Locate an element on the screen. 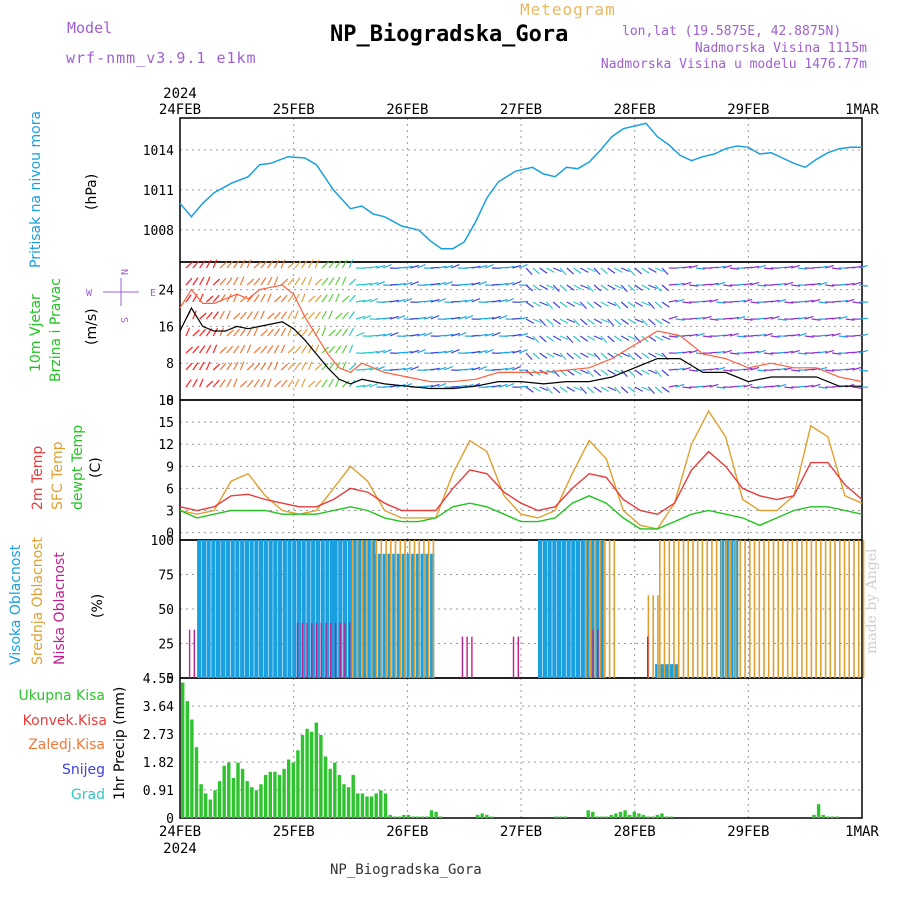 Image resolution: width=900 pixels, height=900 pixels. compass-east-label: E is located at coordinates (153, 293).